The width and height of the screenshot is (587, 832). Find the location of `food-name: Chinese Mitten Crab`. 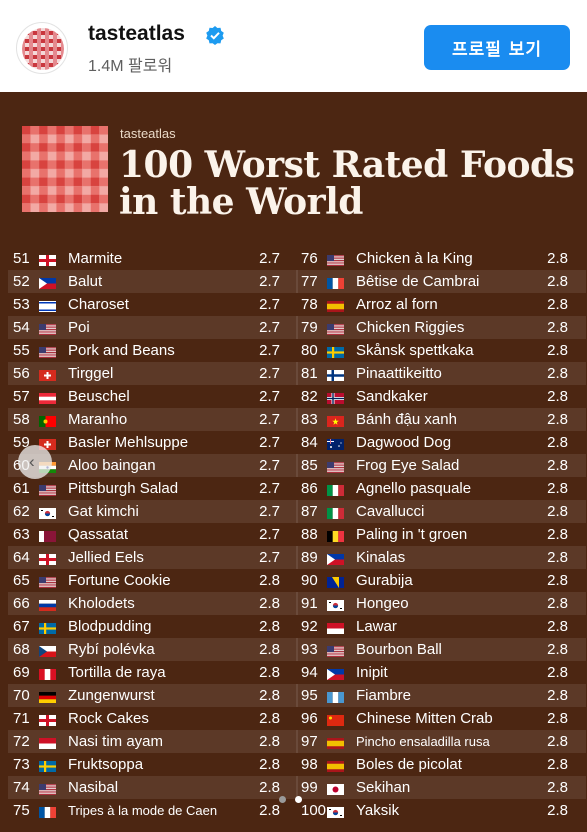

food-name: Chinese Mitten Crab is located at coordinates (424, 718).